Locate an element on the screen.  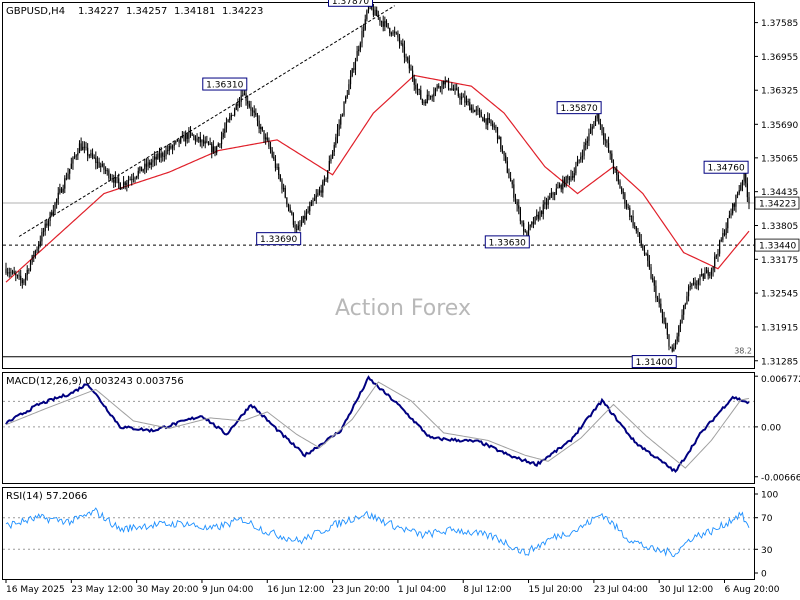
time-tick-label: 23 Jun 20:00 is located at coordinates (361, 590).